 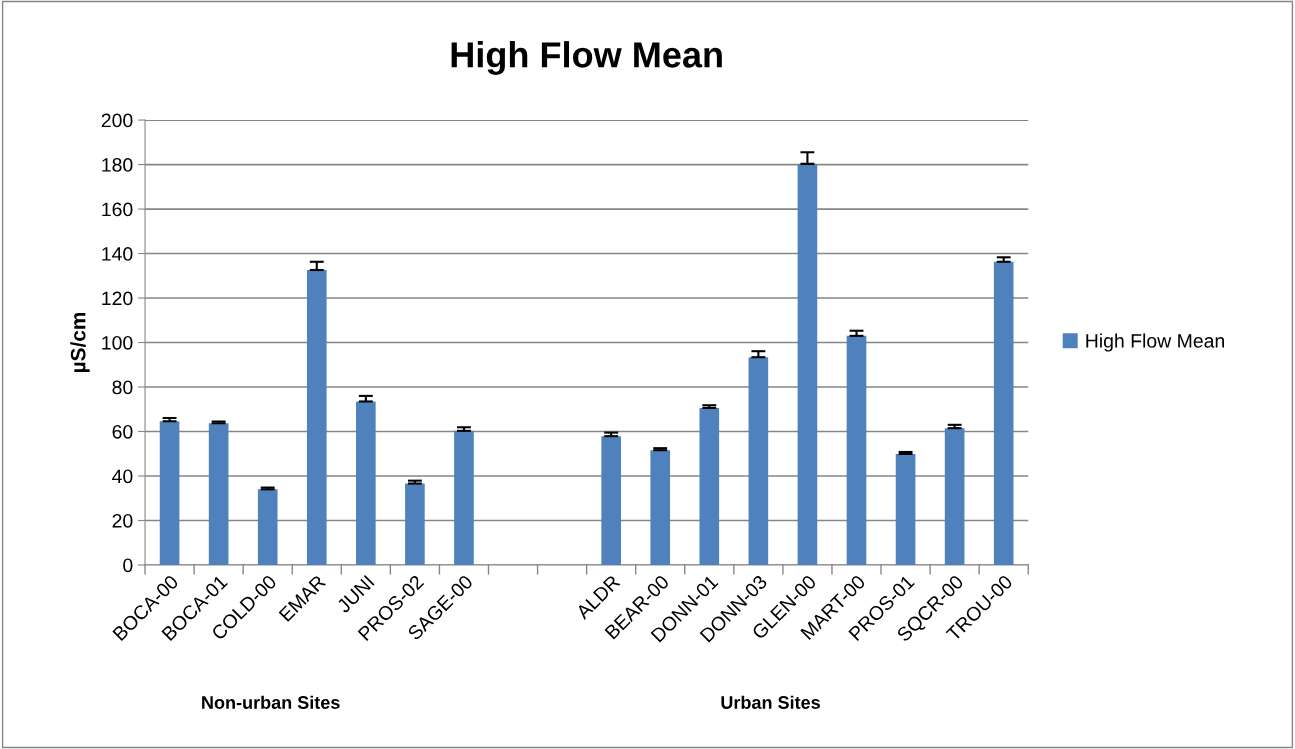 I want to click on y-tick-label: 20, so click(x=122, y=520).